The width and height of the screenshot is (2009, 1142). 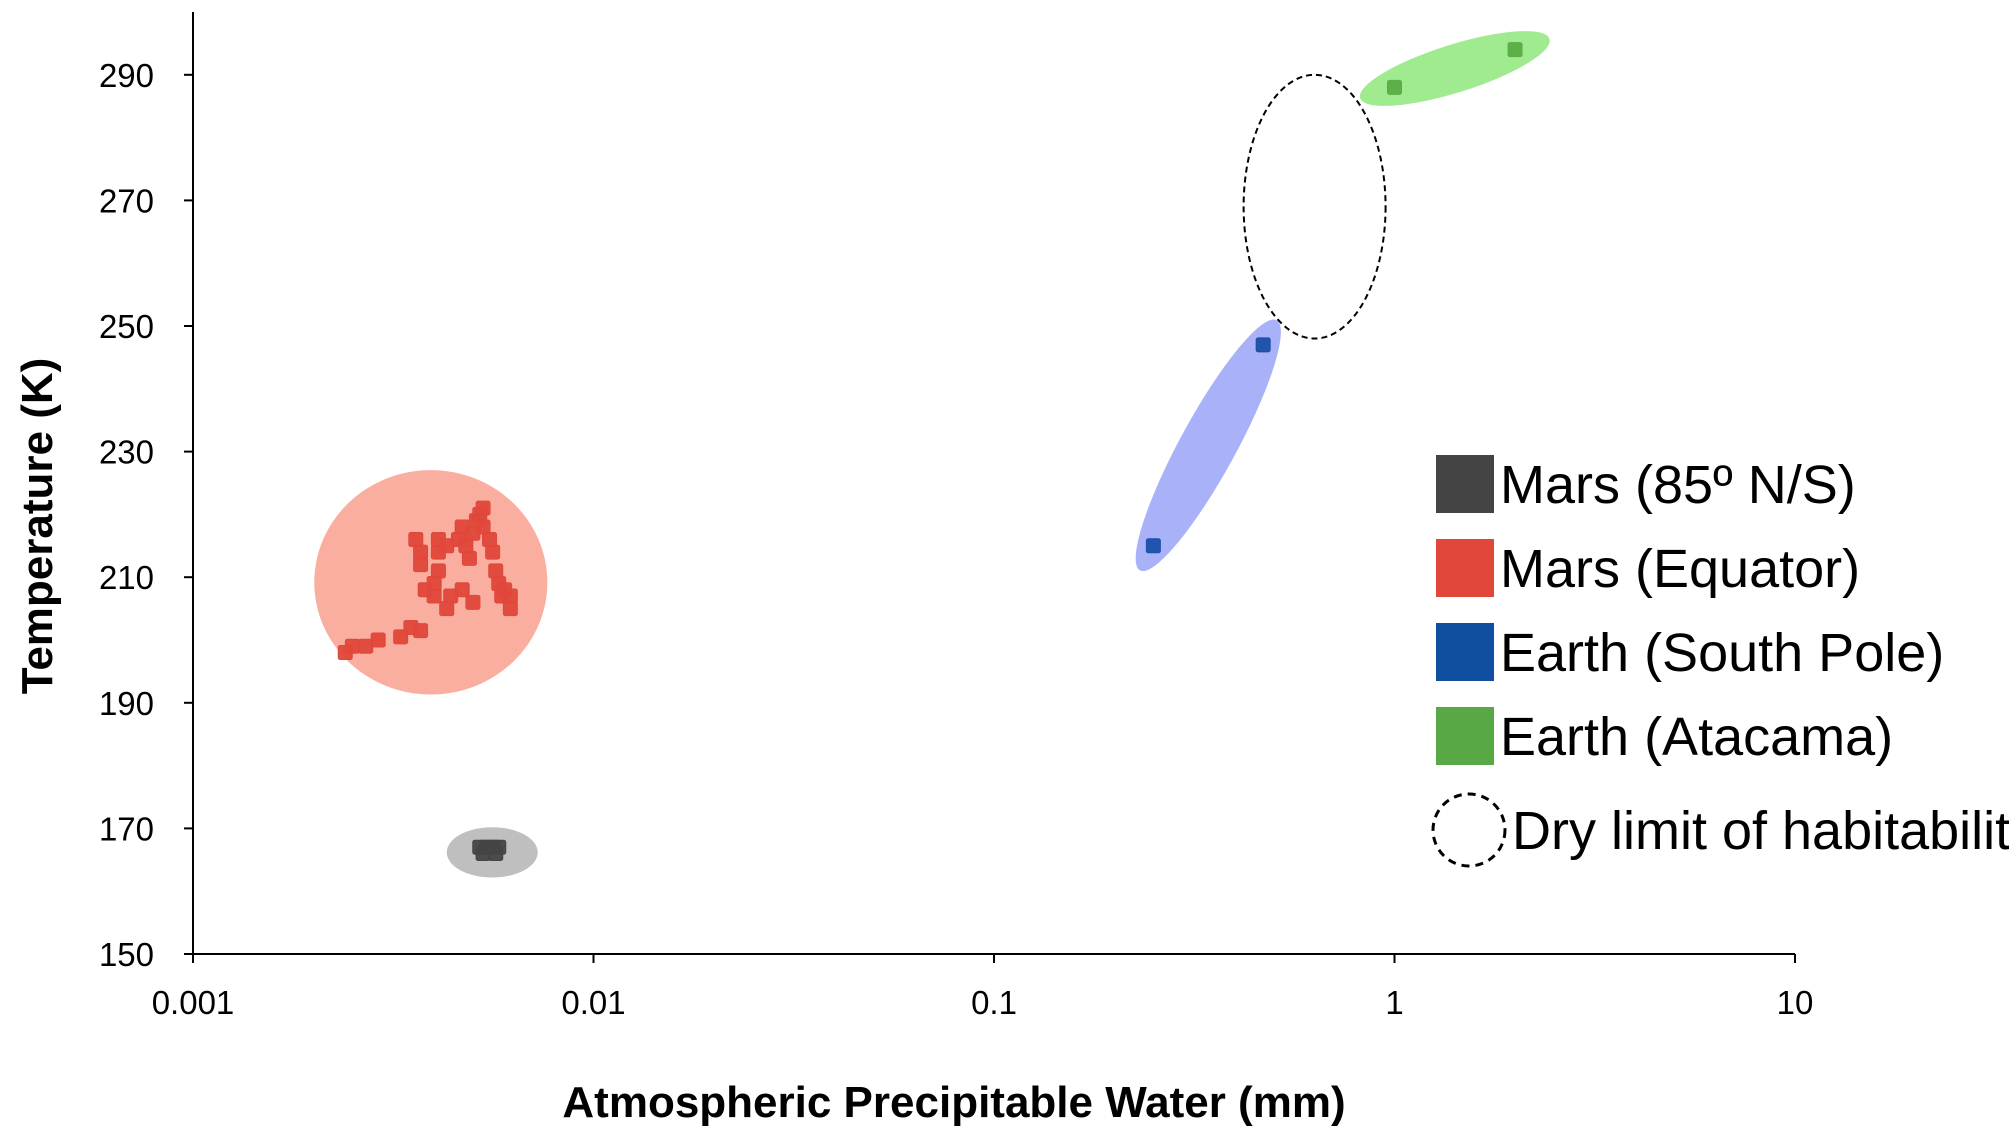 What do you see at coordinates (126, 326) in the screenshot?
I see `y-tick-label: 250` at bounding box center [126, 326].